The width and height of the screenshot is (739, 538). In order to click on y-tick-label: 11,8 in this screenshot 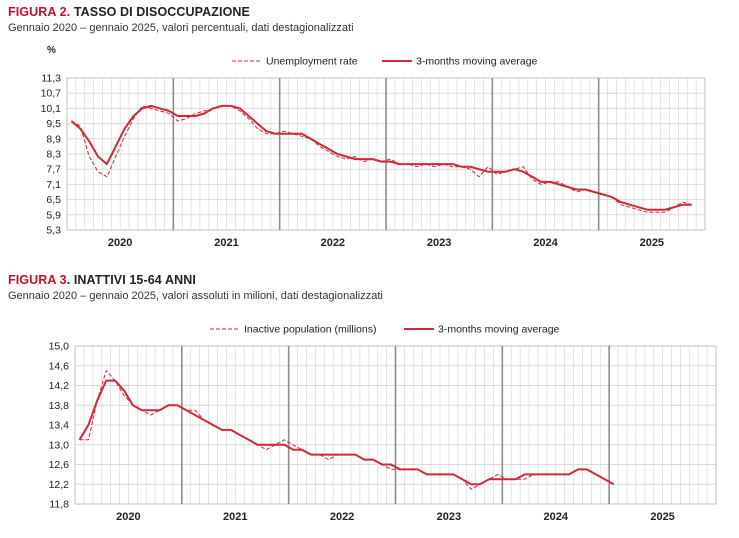, I will do `click(59, 505)`.